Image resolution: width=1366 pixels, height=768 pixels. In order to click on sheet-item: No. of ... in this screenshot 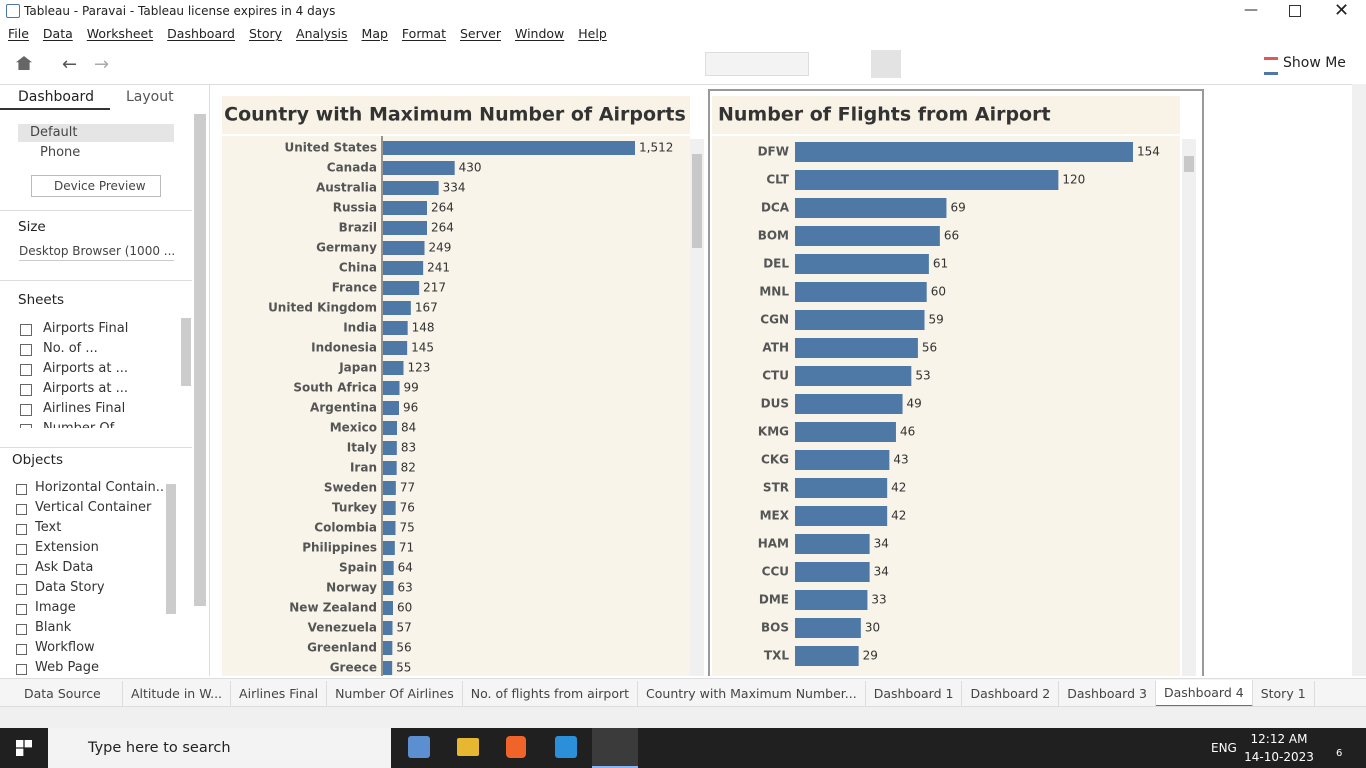, I will do `click(70, 348)`.